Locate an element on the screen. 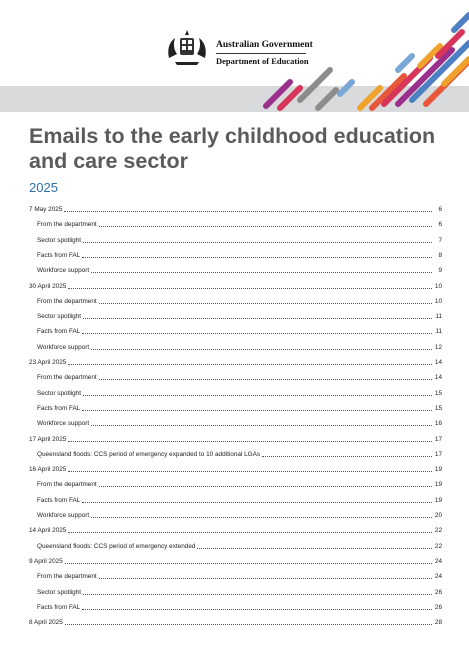 This screenshot has width=469, height=664. toc-entry-label: 14 April 2025 is located at coordinates (48, 531).